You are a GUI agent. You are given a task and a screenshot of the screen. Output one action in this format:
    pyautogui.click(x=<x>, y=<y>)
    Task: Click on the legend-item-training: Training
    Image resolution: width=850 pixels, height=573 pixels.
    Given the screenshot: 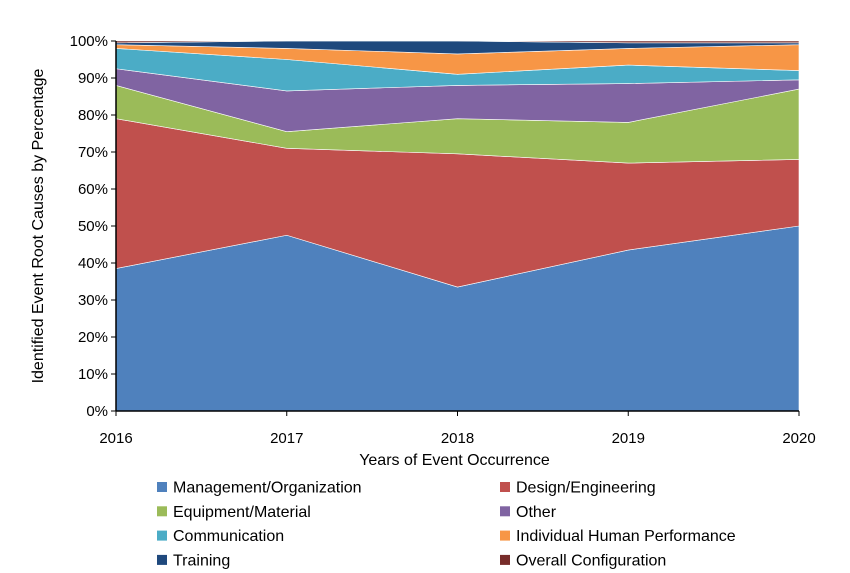 What is the action you would take?
    pyautogui.click(x=193, y=560)
    